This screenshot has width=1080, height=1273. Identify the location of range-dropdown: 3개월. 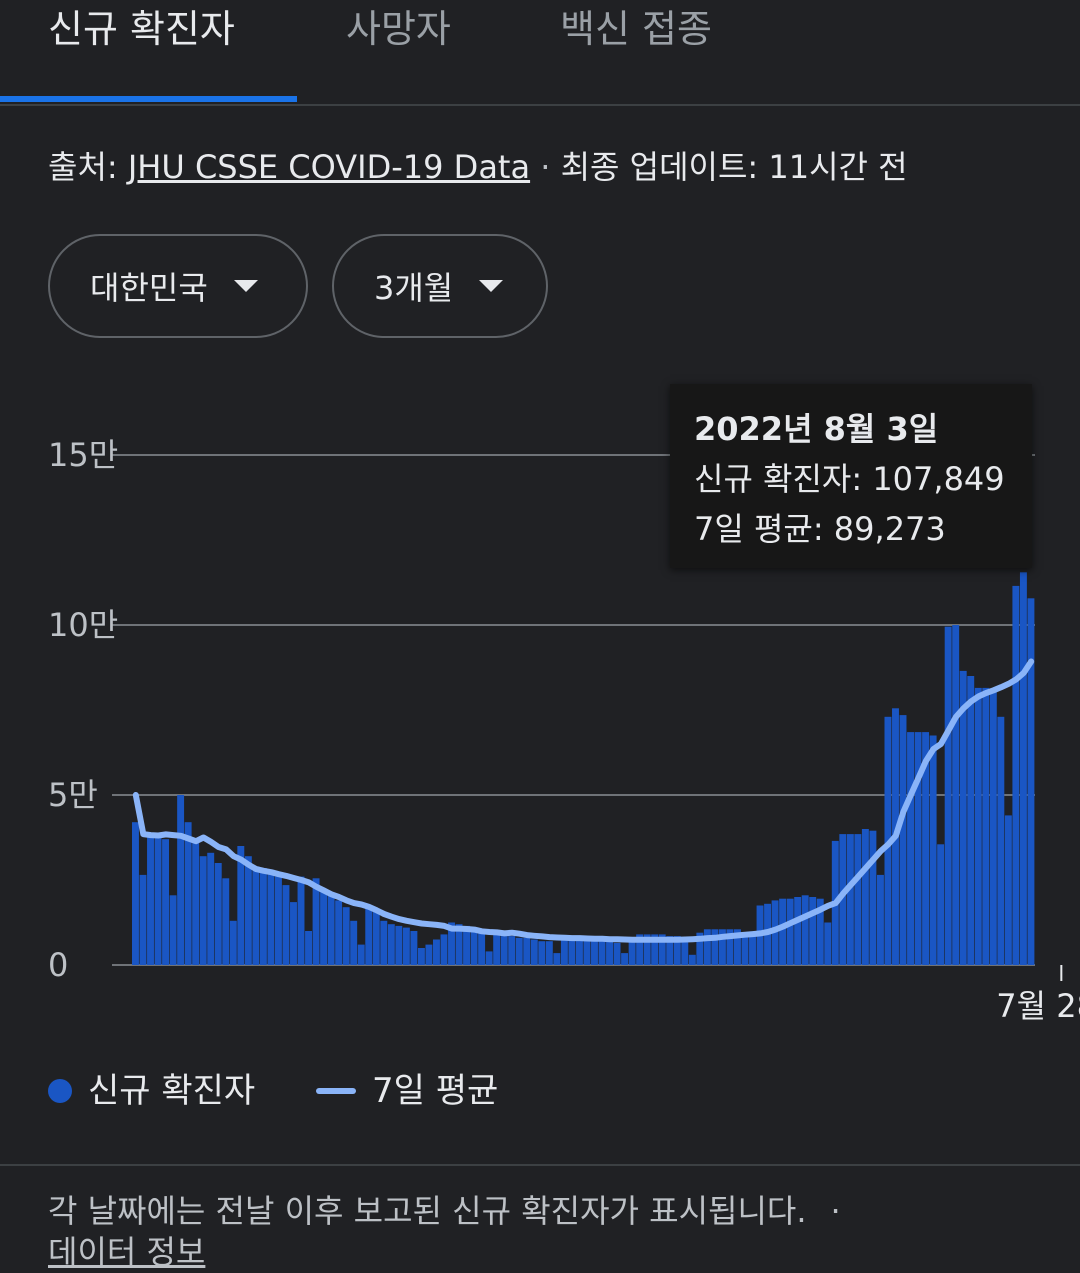
(440, 286).